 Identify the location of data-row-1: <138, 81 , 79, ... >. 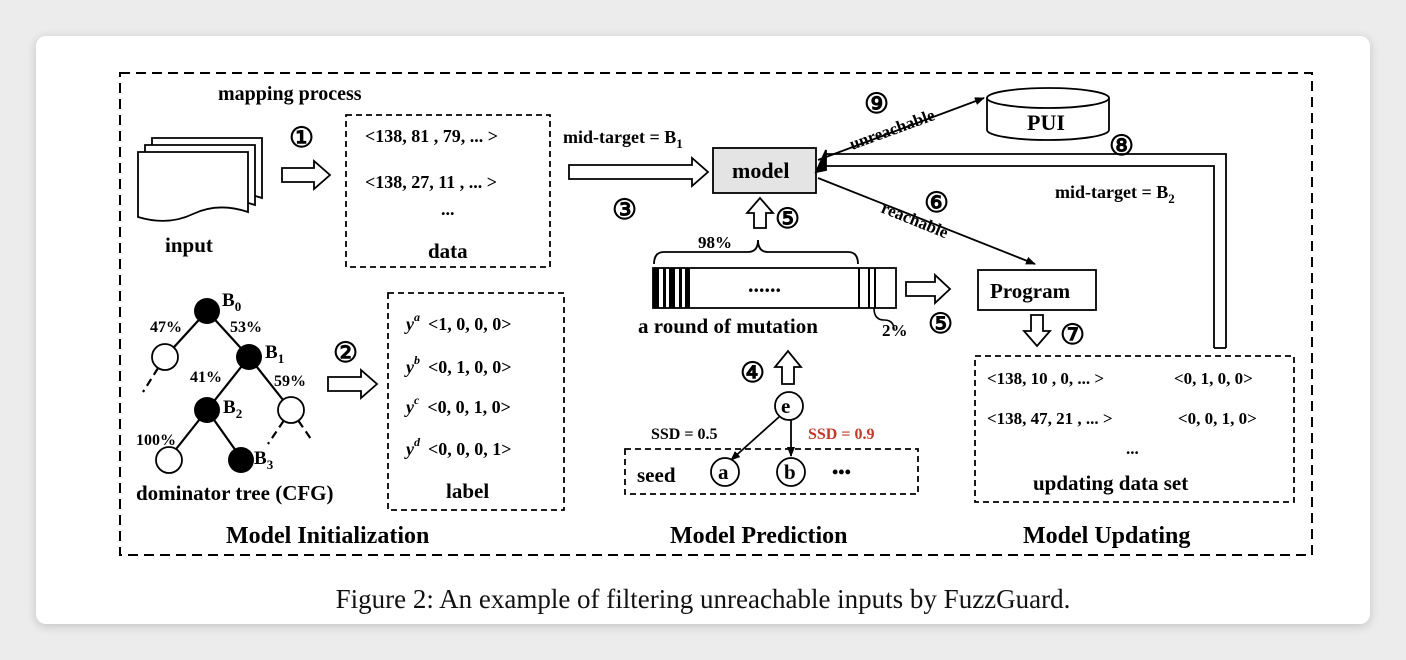
(431, 136).